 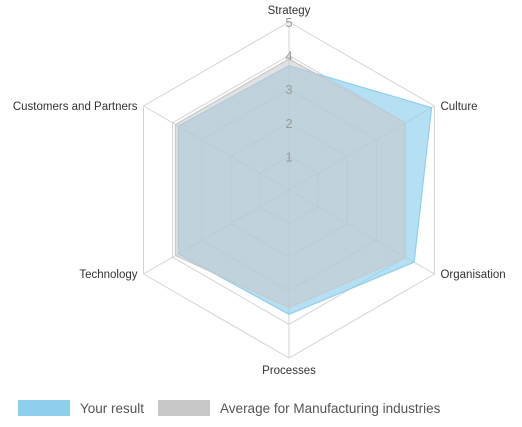 I want to click on tick-label-1: 1, so click(x=288, y=156).